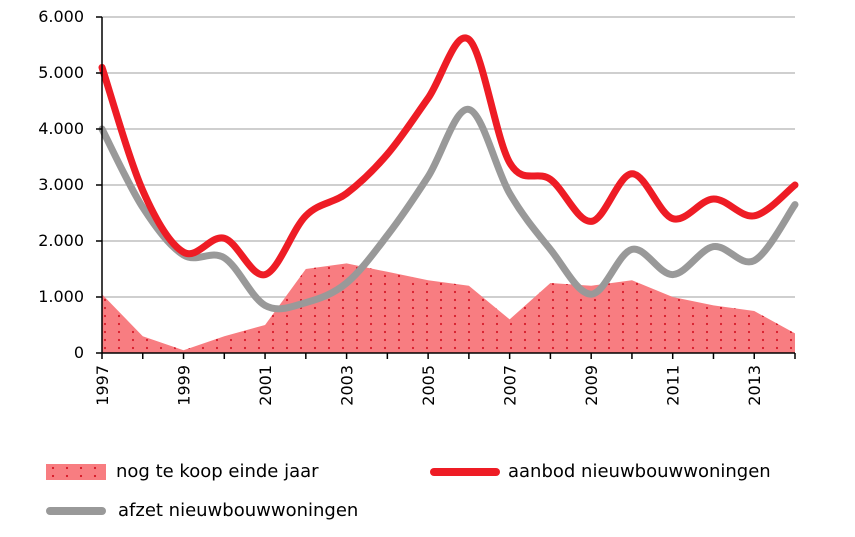  What do you see at coordinates (61, 128) in the screenshot?
I see `y-tick-label: 4.000` at bounding box center [61, 128].